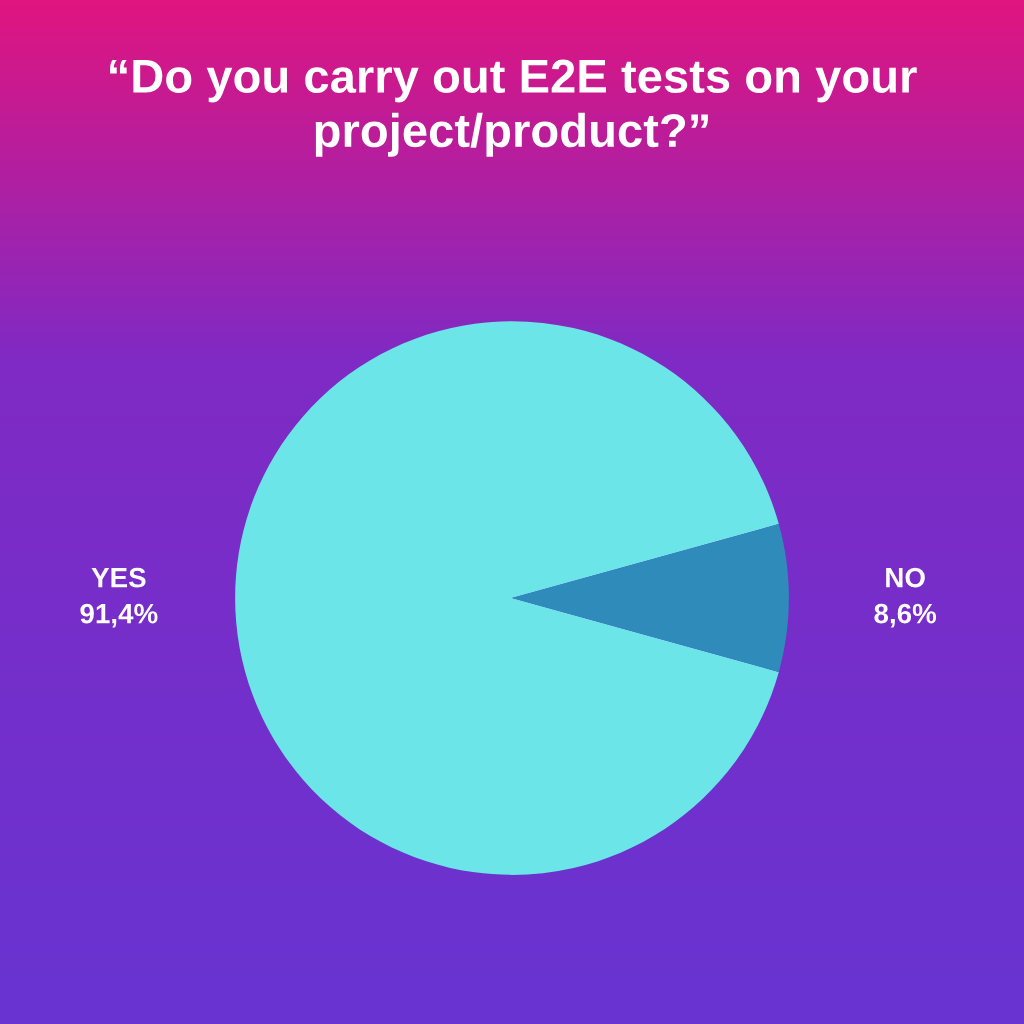 The width and height of the screenshot is (1024, 1024). I want to click on pie-slice, so click(650, 598).